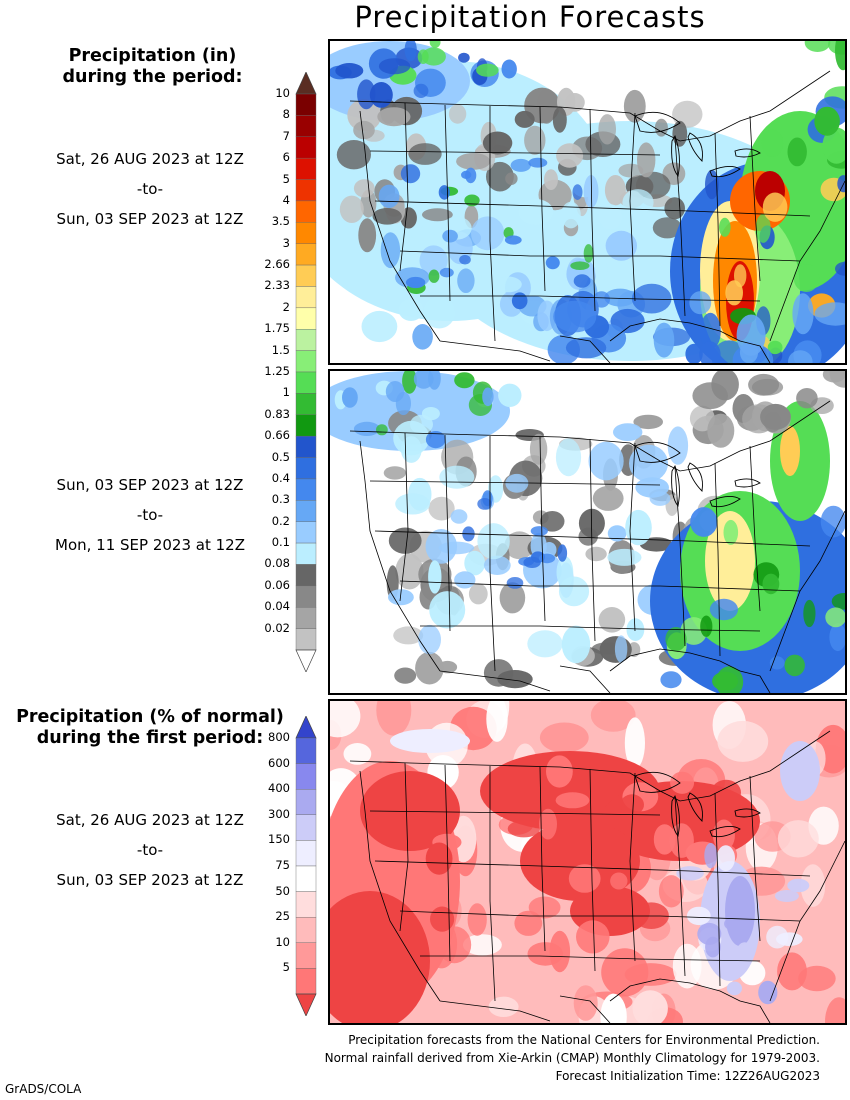 The width and height of the screenshot is (850, 1100). Describe the element at coordinates (277, 627) in the screenshot. I see `precip-colorbar-tick-label: 0.02` at that location.